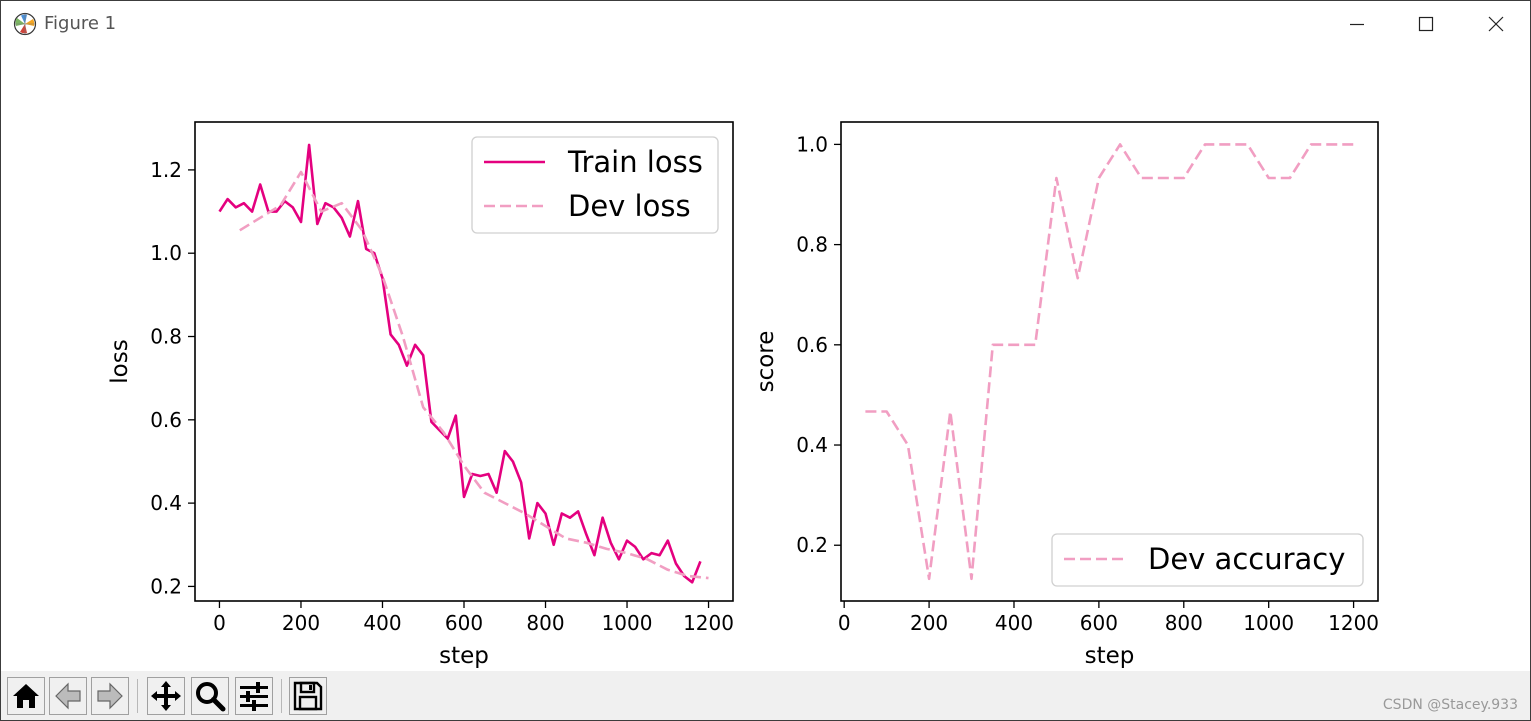 The image size is (1531, 721). Describe the element at coordinates (301, 623) in the screenshot. I see `chart1-x-tick-label: 200` at that location.